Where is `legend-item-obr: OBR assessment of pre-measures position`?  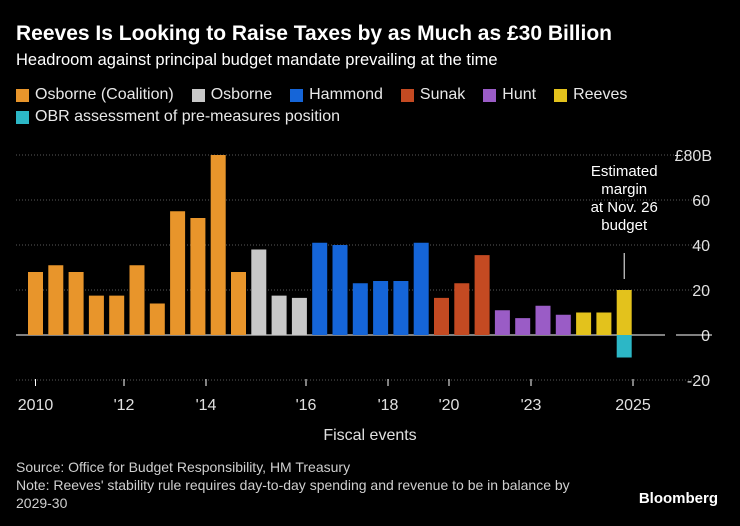 legend-item-obr: OBR assessment of pre-measures position is located at coordinates (178, 117).